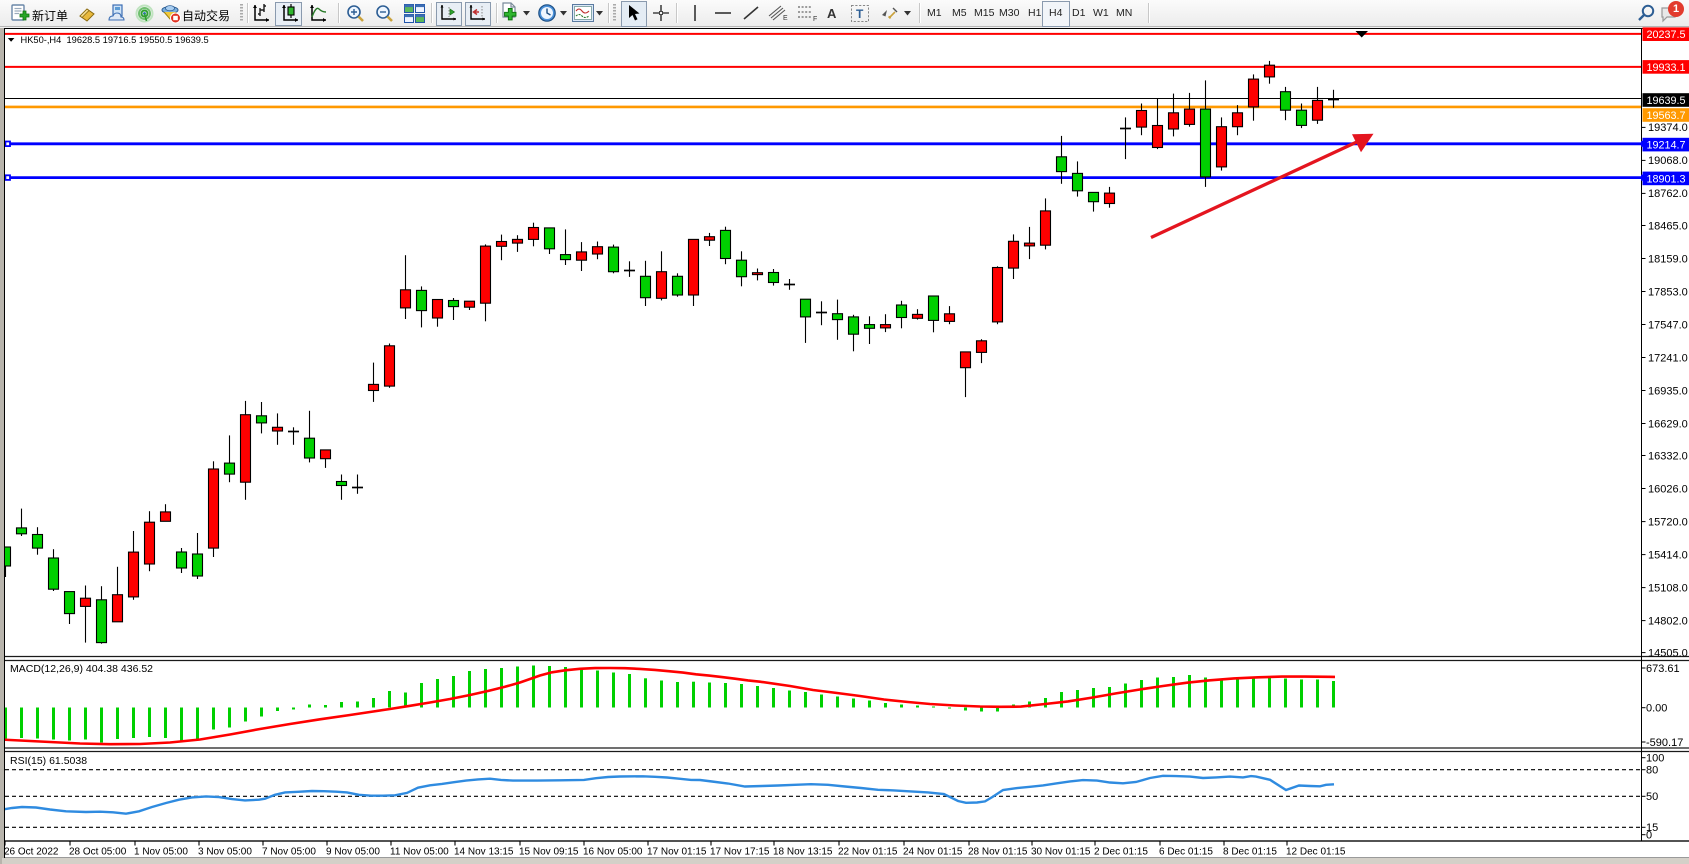 The image size is (1689, 864). I want to click on svg-text: 50, so click(1652, 797).